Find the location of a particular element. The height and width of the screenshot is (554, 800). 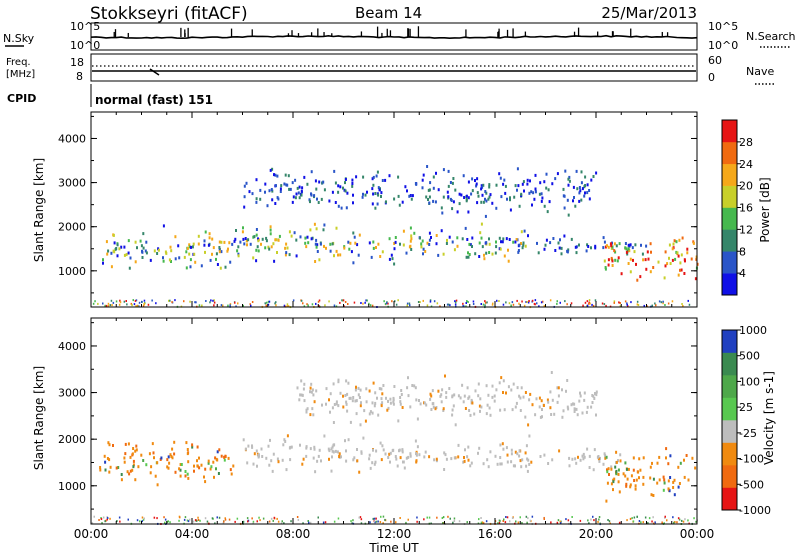

freq-unit: [MHz] is located at coordinates (20, 74).